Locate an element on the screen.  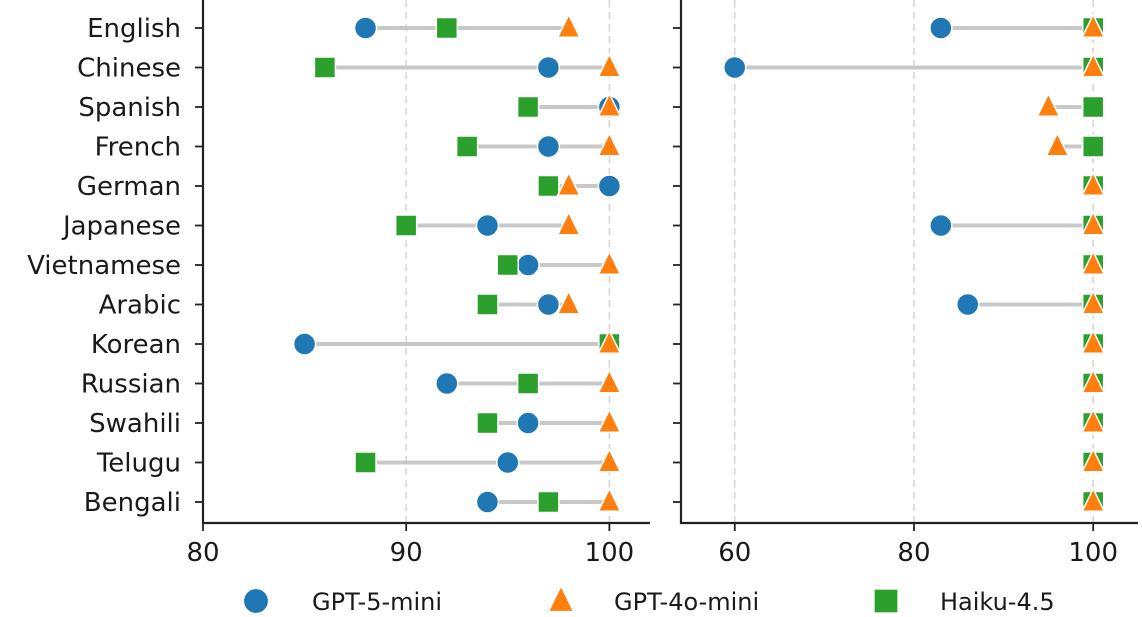
category-label: Spanish is located at coordinates (129, 108).